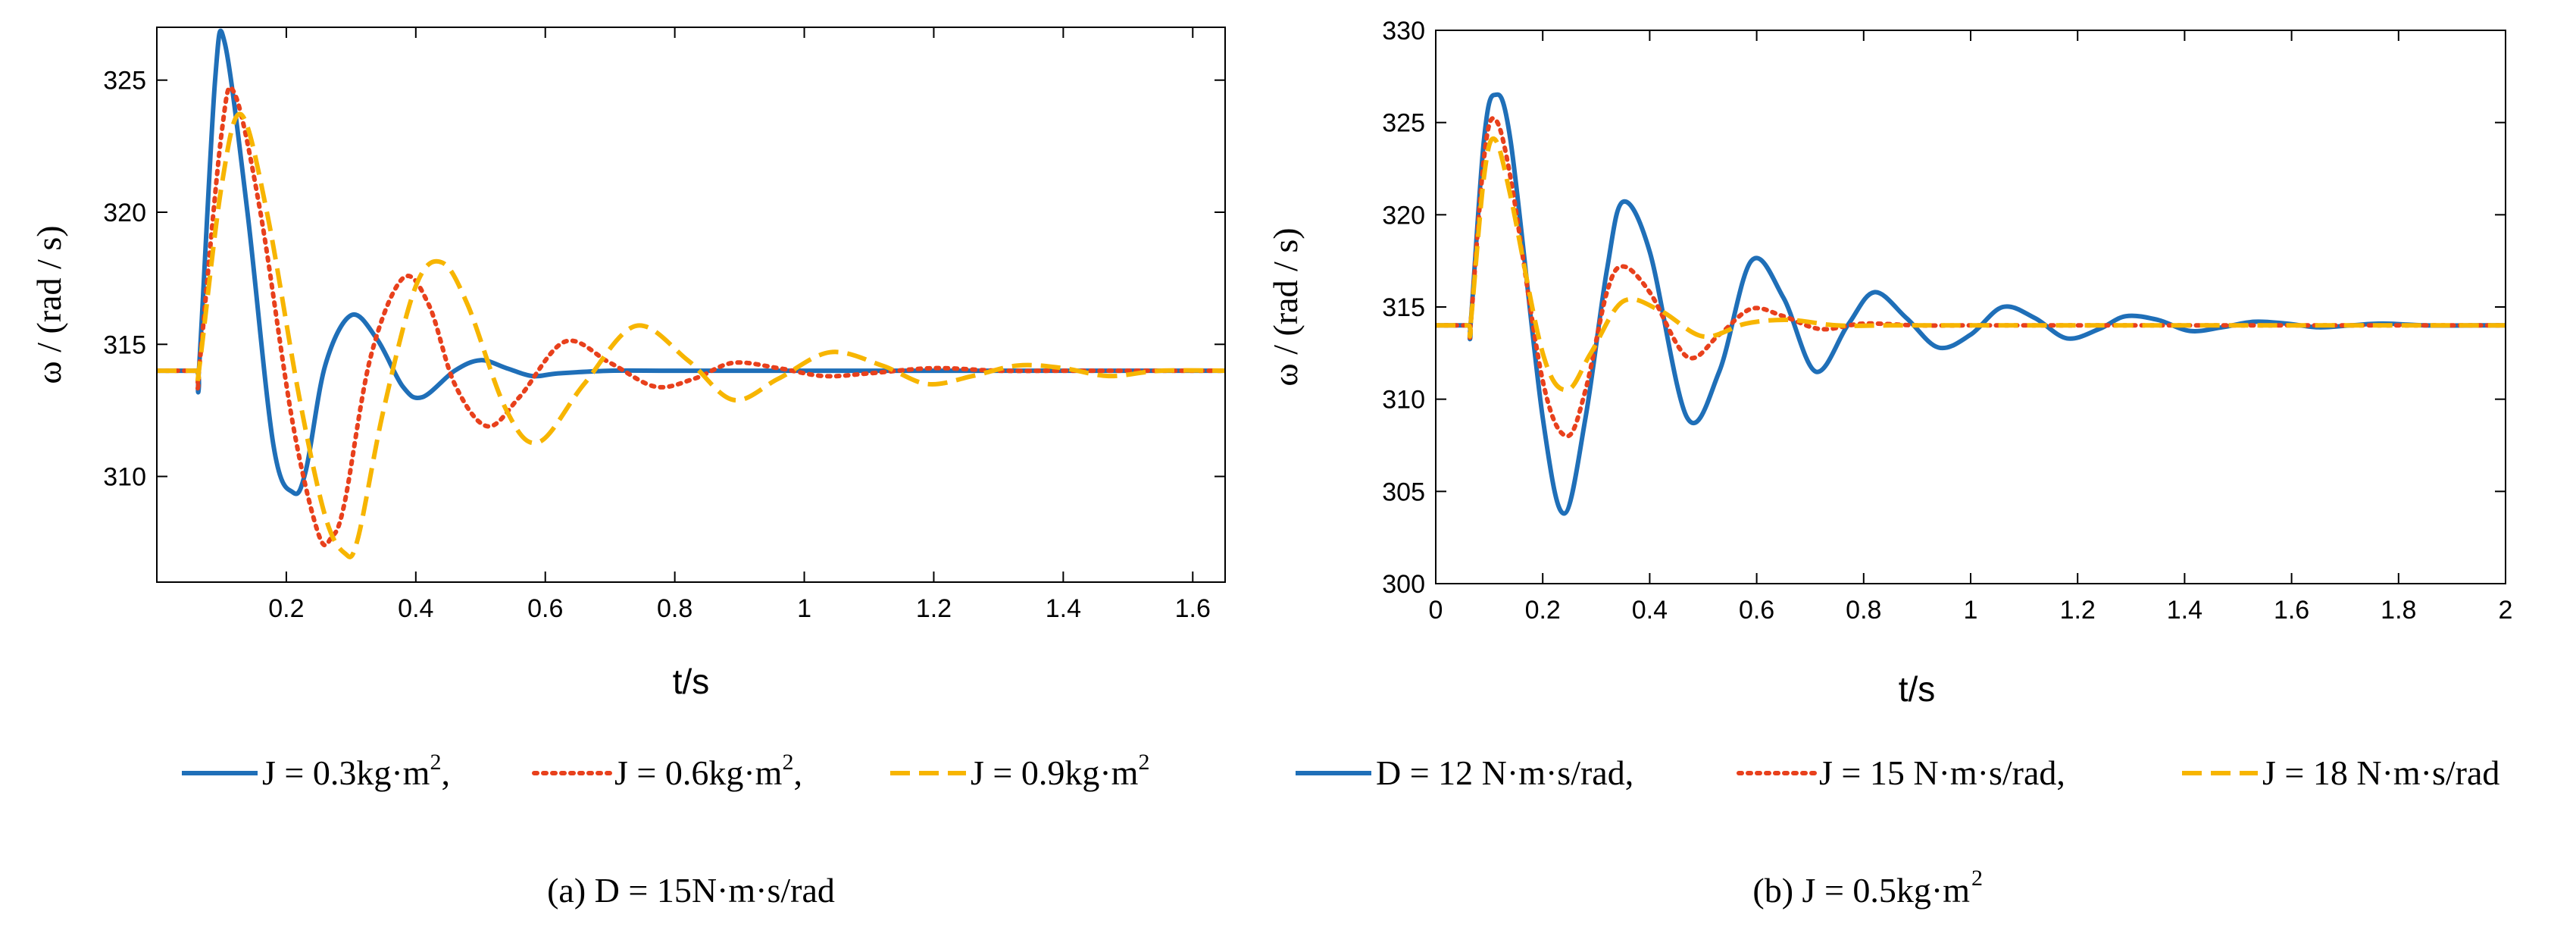 The width and height of the screenshot is (2576, 927). Describe the element at coordinates (2506, 610) in the screenshot. I see `chart-b-xtick-label: 2` at that location.